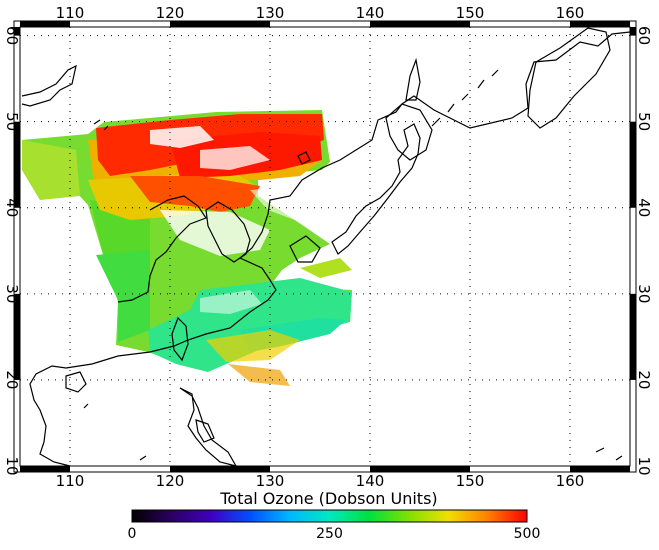 This screenshot has height=550, width=659. I want to click on lon-tick-label-top: 160, so click(570, 13).